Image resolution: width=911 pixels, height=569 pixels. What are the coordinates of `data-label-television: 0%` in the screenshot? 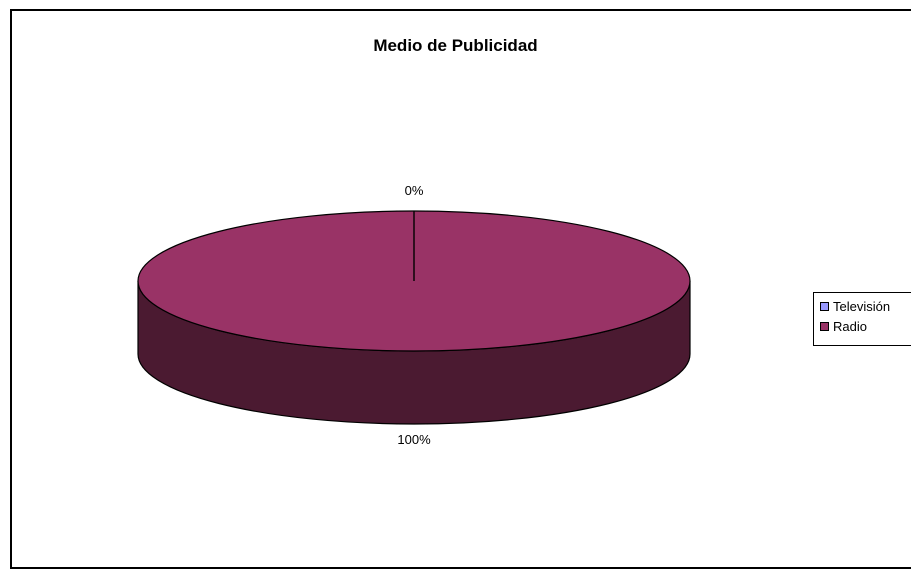 It's located at (414, 190).